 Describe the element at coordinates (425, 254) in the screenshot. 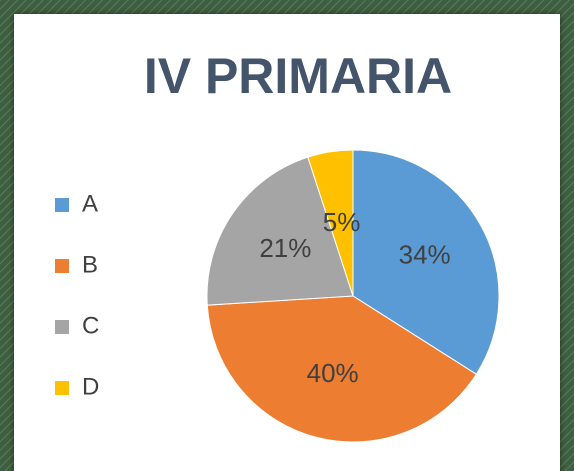

I see `data-label: 34%` at that location.